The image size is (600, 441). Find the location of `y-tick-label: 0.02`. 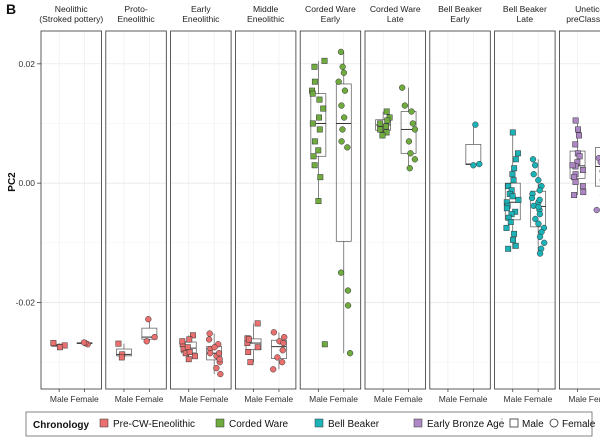

y-tick-label: 0.02 is located at coordinates (26, 64).